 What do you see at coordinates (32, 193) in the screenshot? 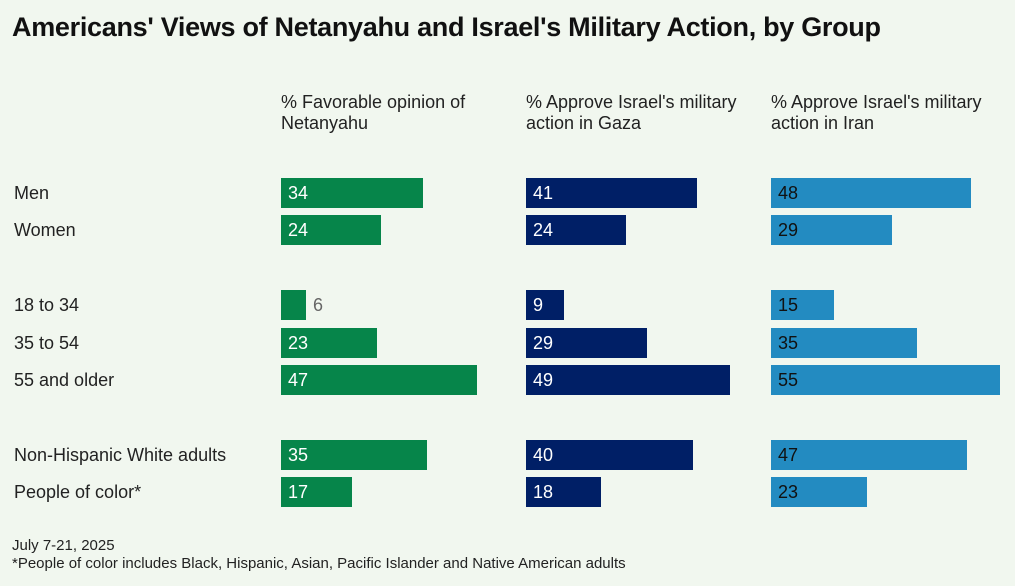
I see `row-label: Men` at bounding box center [32, 193].